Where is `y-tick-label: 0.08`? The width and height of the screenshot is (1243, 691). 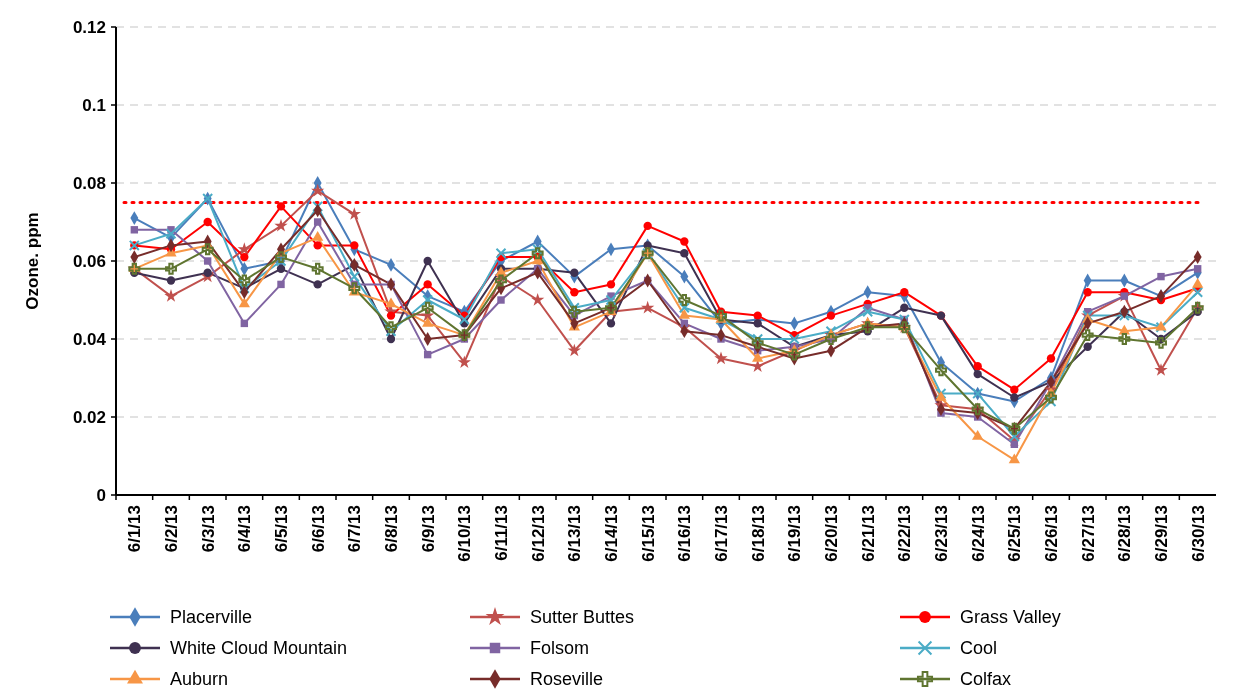
y-tick-label: 0.08 is located at coordinates (89, 183).